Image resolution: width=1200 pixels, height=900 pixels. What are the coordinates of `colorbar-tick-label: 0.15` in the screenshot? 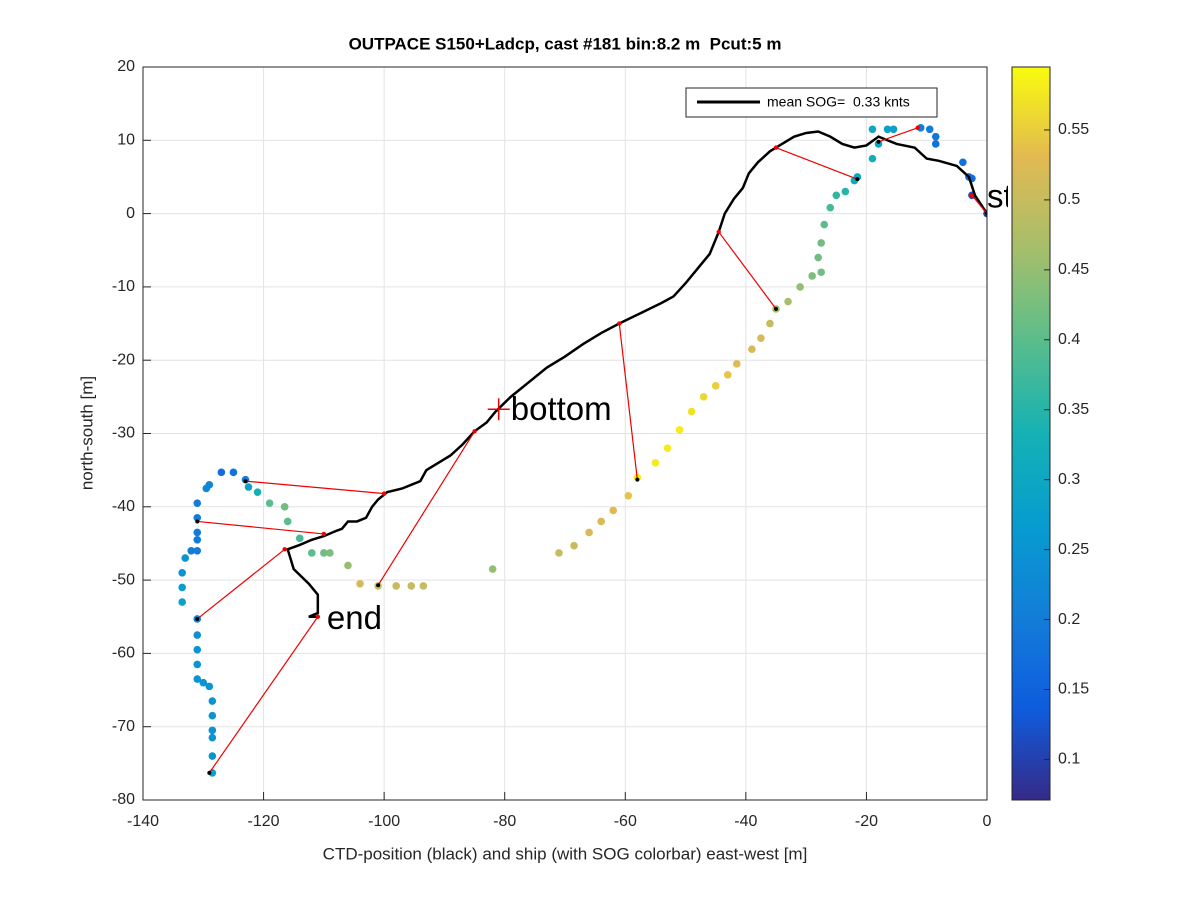 It's located at (1073, 689).